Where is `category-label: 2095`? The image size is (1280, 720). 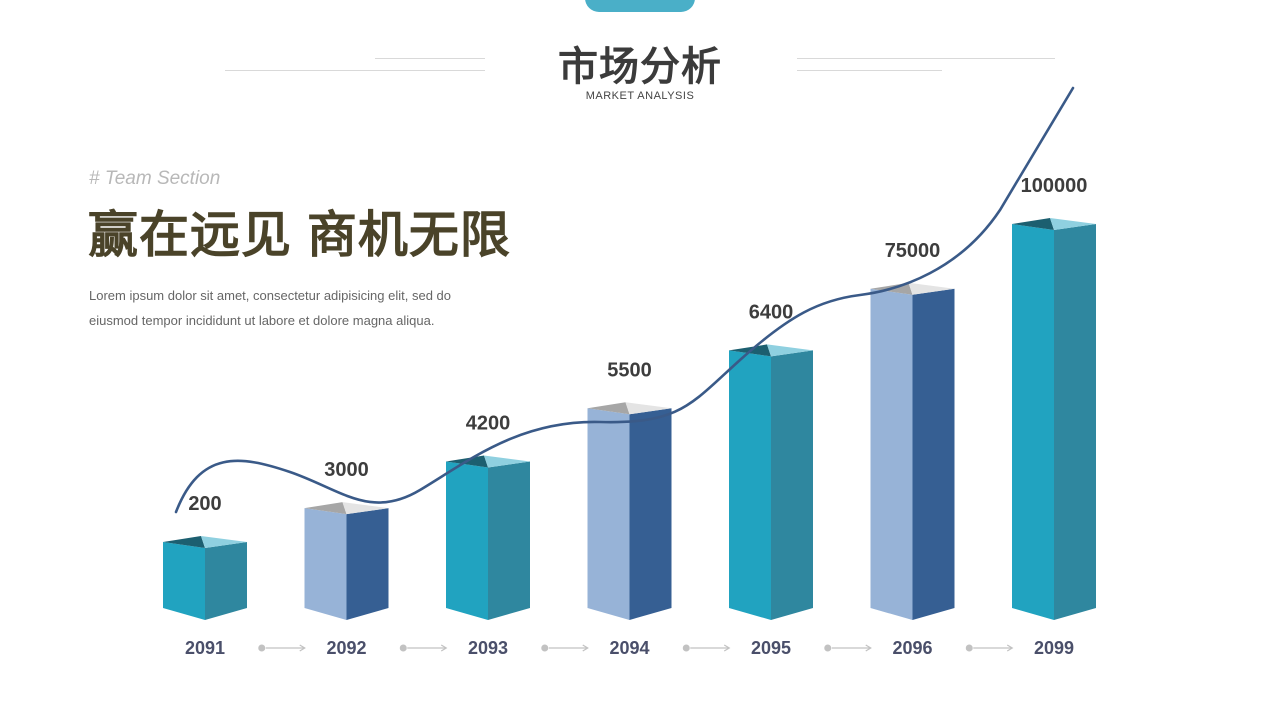
category-label: 2095 is located at coordinates (771, 648).